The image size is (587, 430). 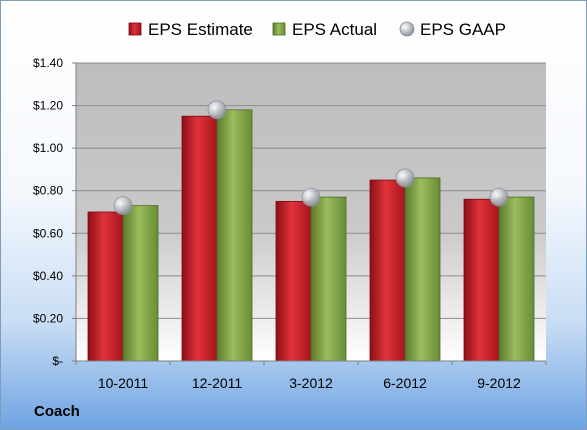 What do you see at coordinates (463, 29) in the screenshot?
I see `legend-label: EPS GAAP` at bounding box center [463, 29].